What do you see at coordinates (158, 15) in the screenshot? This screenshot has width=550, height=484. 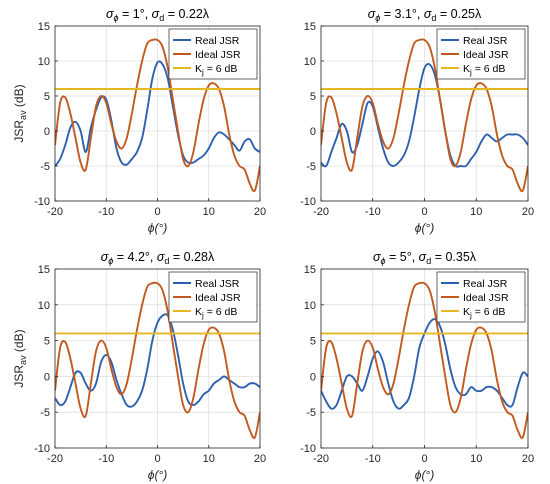 I see `chart-title: σϕ = 1°, σd = 0.22λ` at bounding box center [158, 15].